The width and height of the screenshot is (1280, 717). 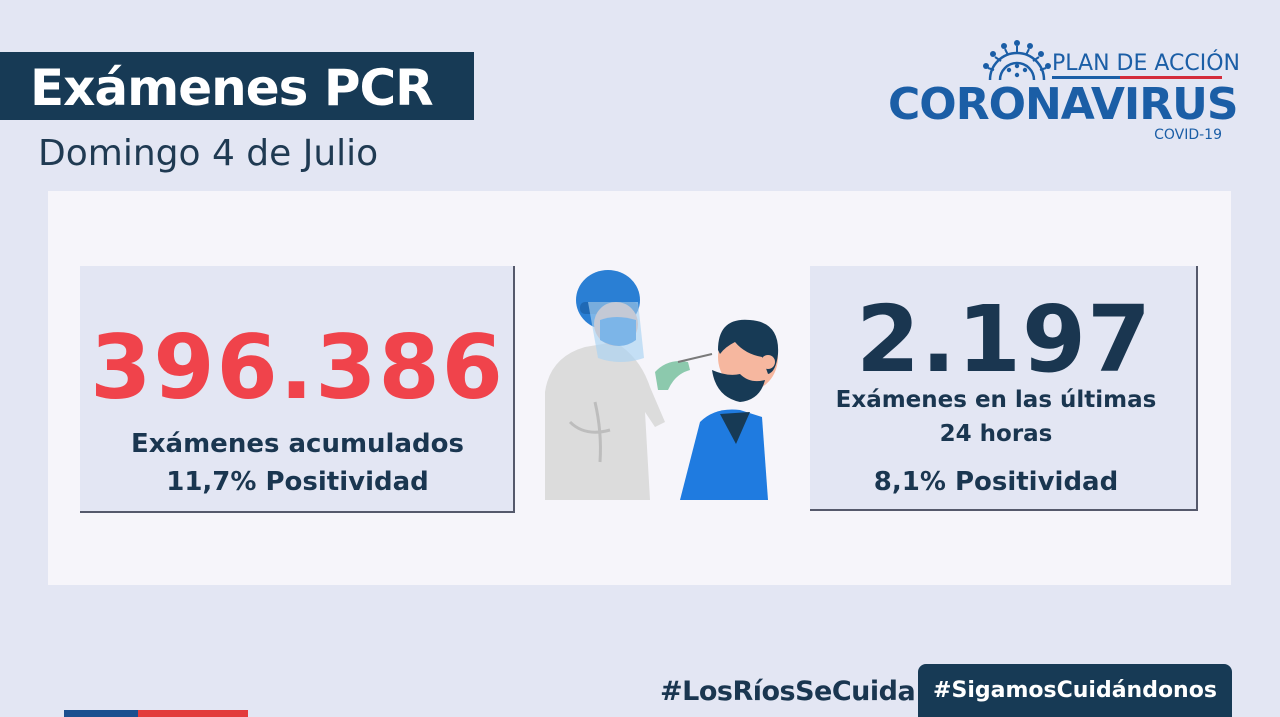 I want to click on title-bar, so click(x=237, y=86).